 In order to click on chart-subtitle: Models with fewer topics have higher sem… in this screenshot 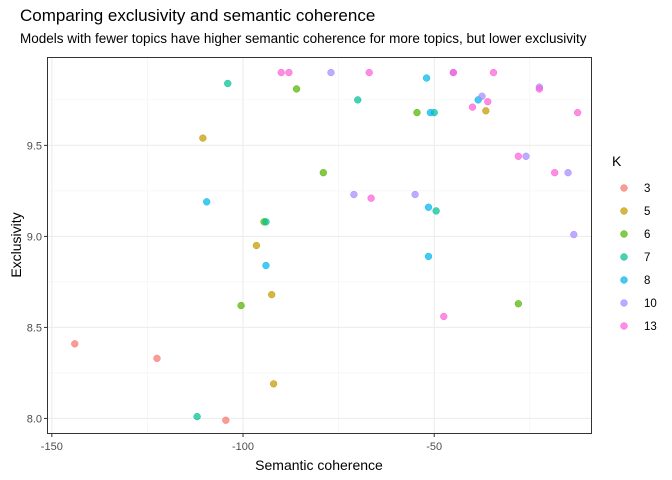, I will do `click(303, 38)`.